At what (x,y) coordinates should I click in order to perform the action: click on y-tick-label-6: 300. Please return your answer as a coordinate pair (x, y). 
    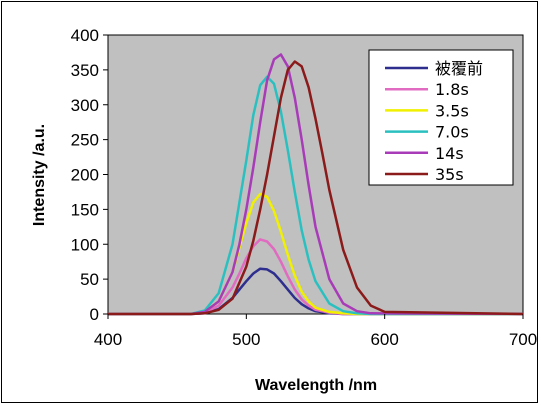
    Looking at the image, I should click on (85, 105).